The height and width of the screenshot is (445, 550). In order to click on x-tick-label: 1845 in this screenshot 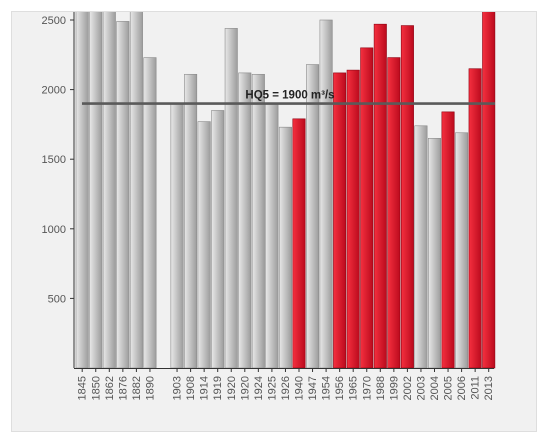, I will do `click(83, 388)`.